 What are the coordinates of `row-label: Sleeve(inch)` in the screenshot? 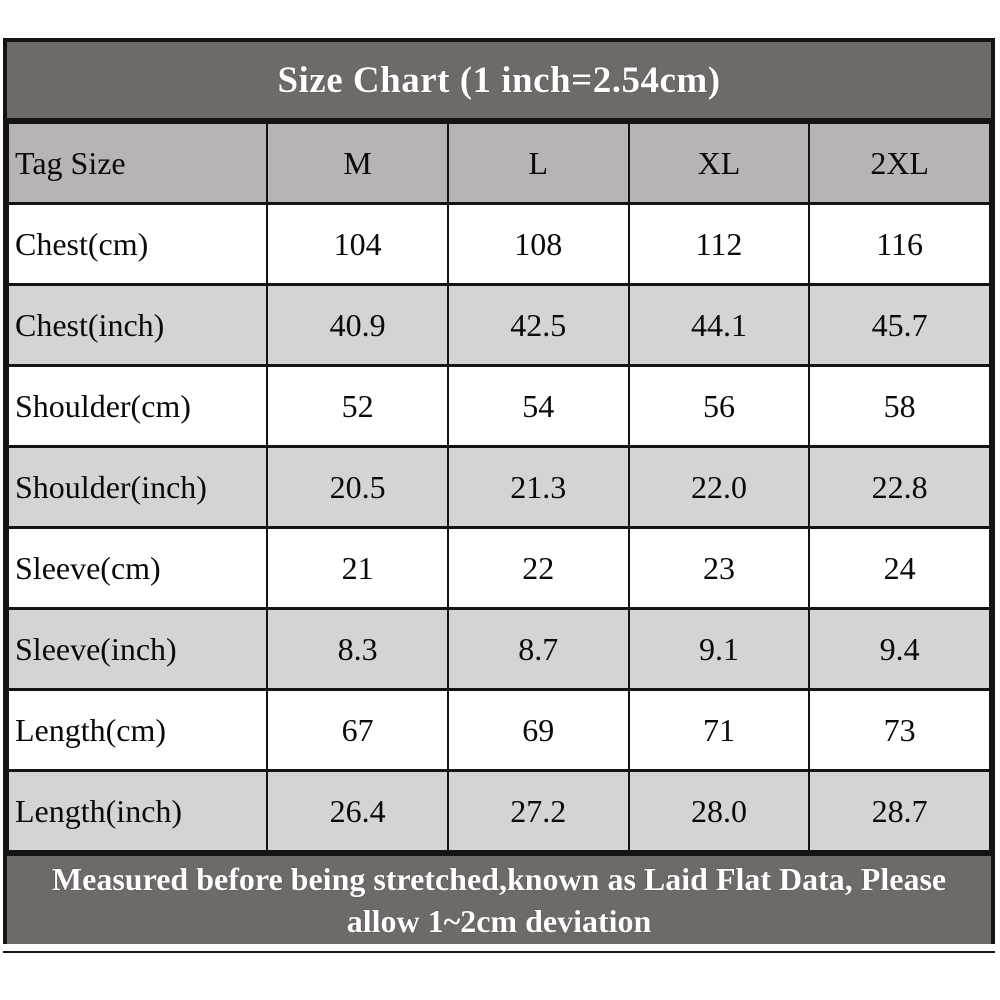 It's located at (137, 649).